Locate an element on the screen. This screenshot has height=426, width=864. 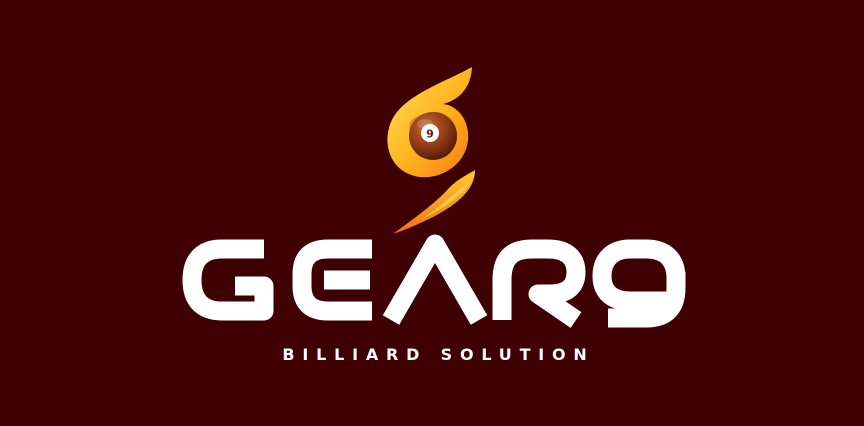
letter-r is located at coordinates (539, 283).